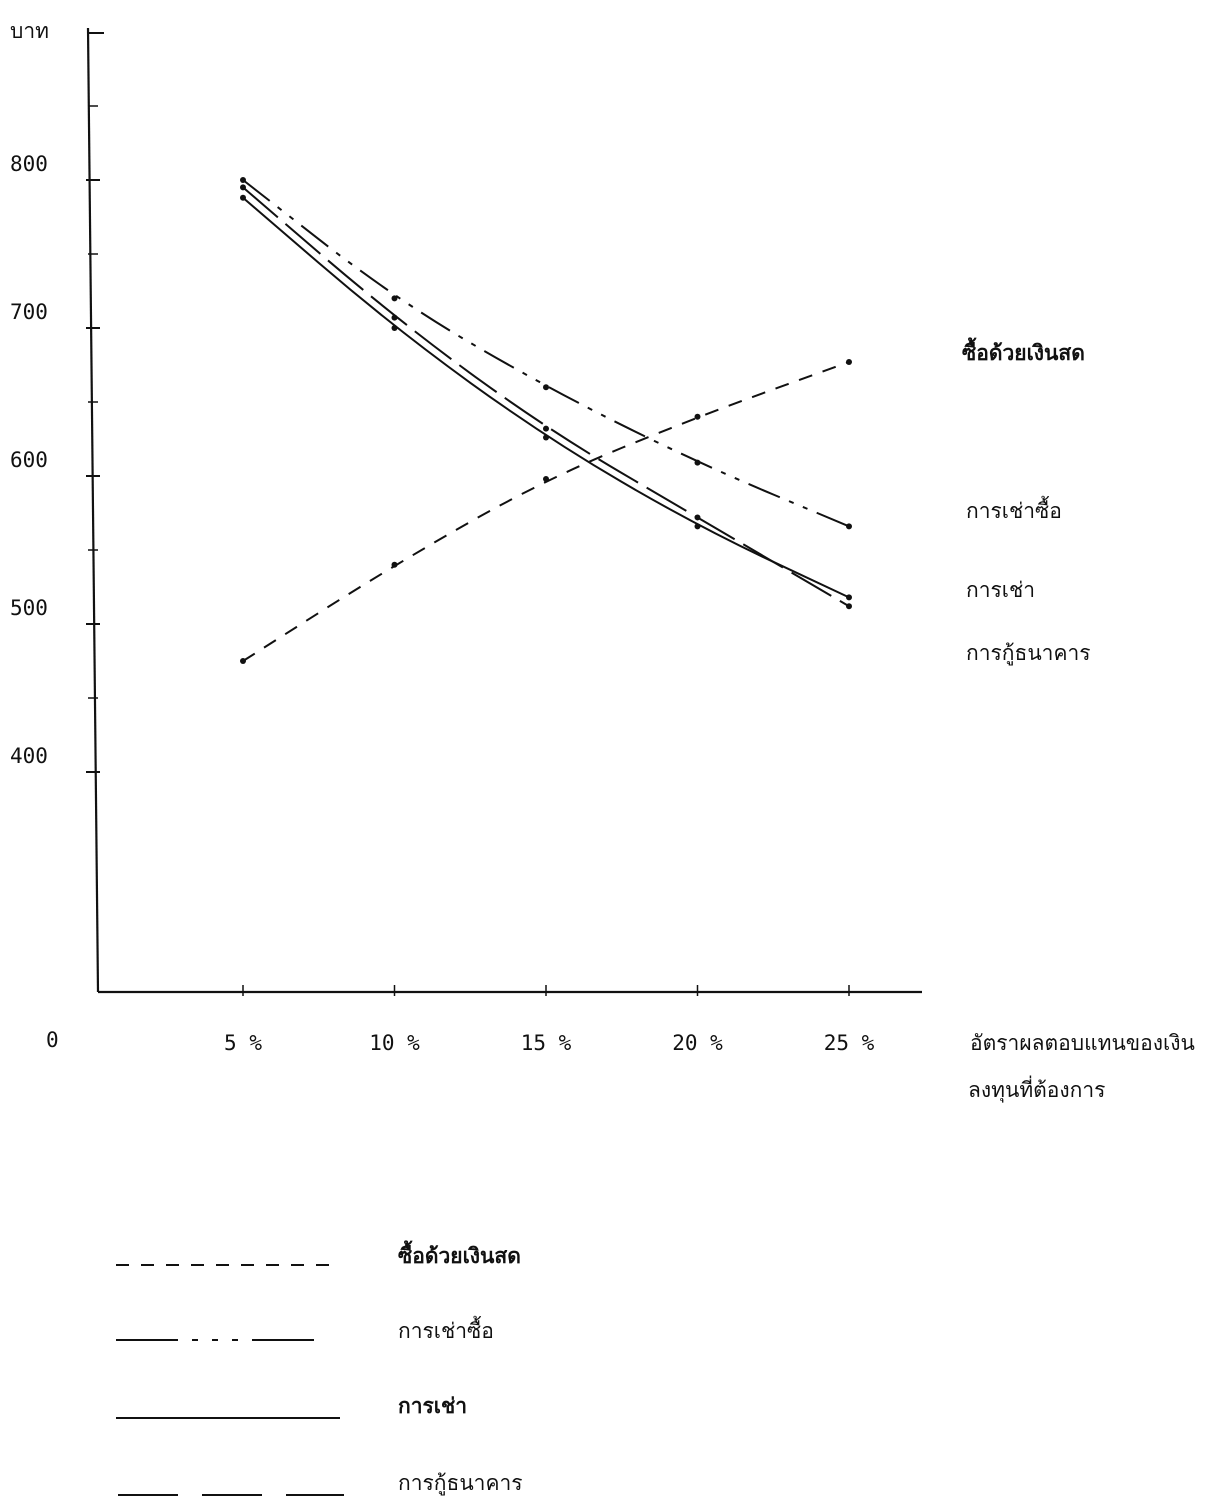 The width and height of the screenshot is (1225, 1500). What do you see at coordinates (93, 510) in the screenshot?
I see `y-axis` at bounding box center [93, 510].